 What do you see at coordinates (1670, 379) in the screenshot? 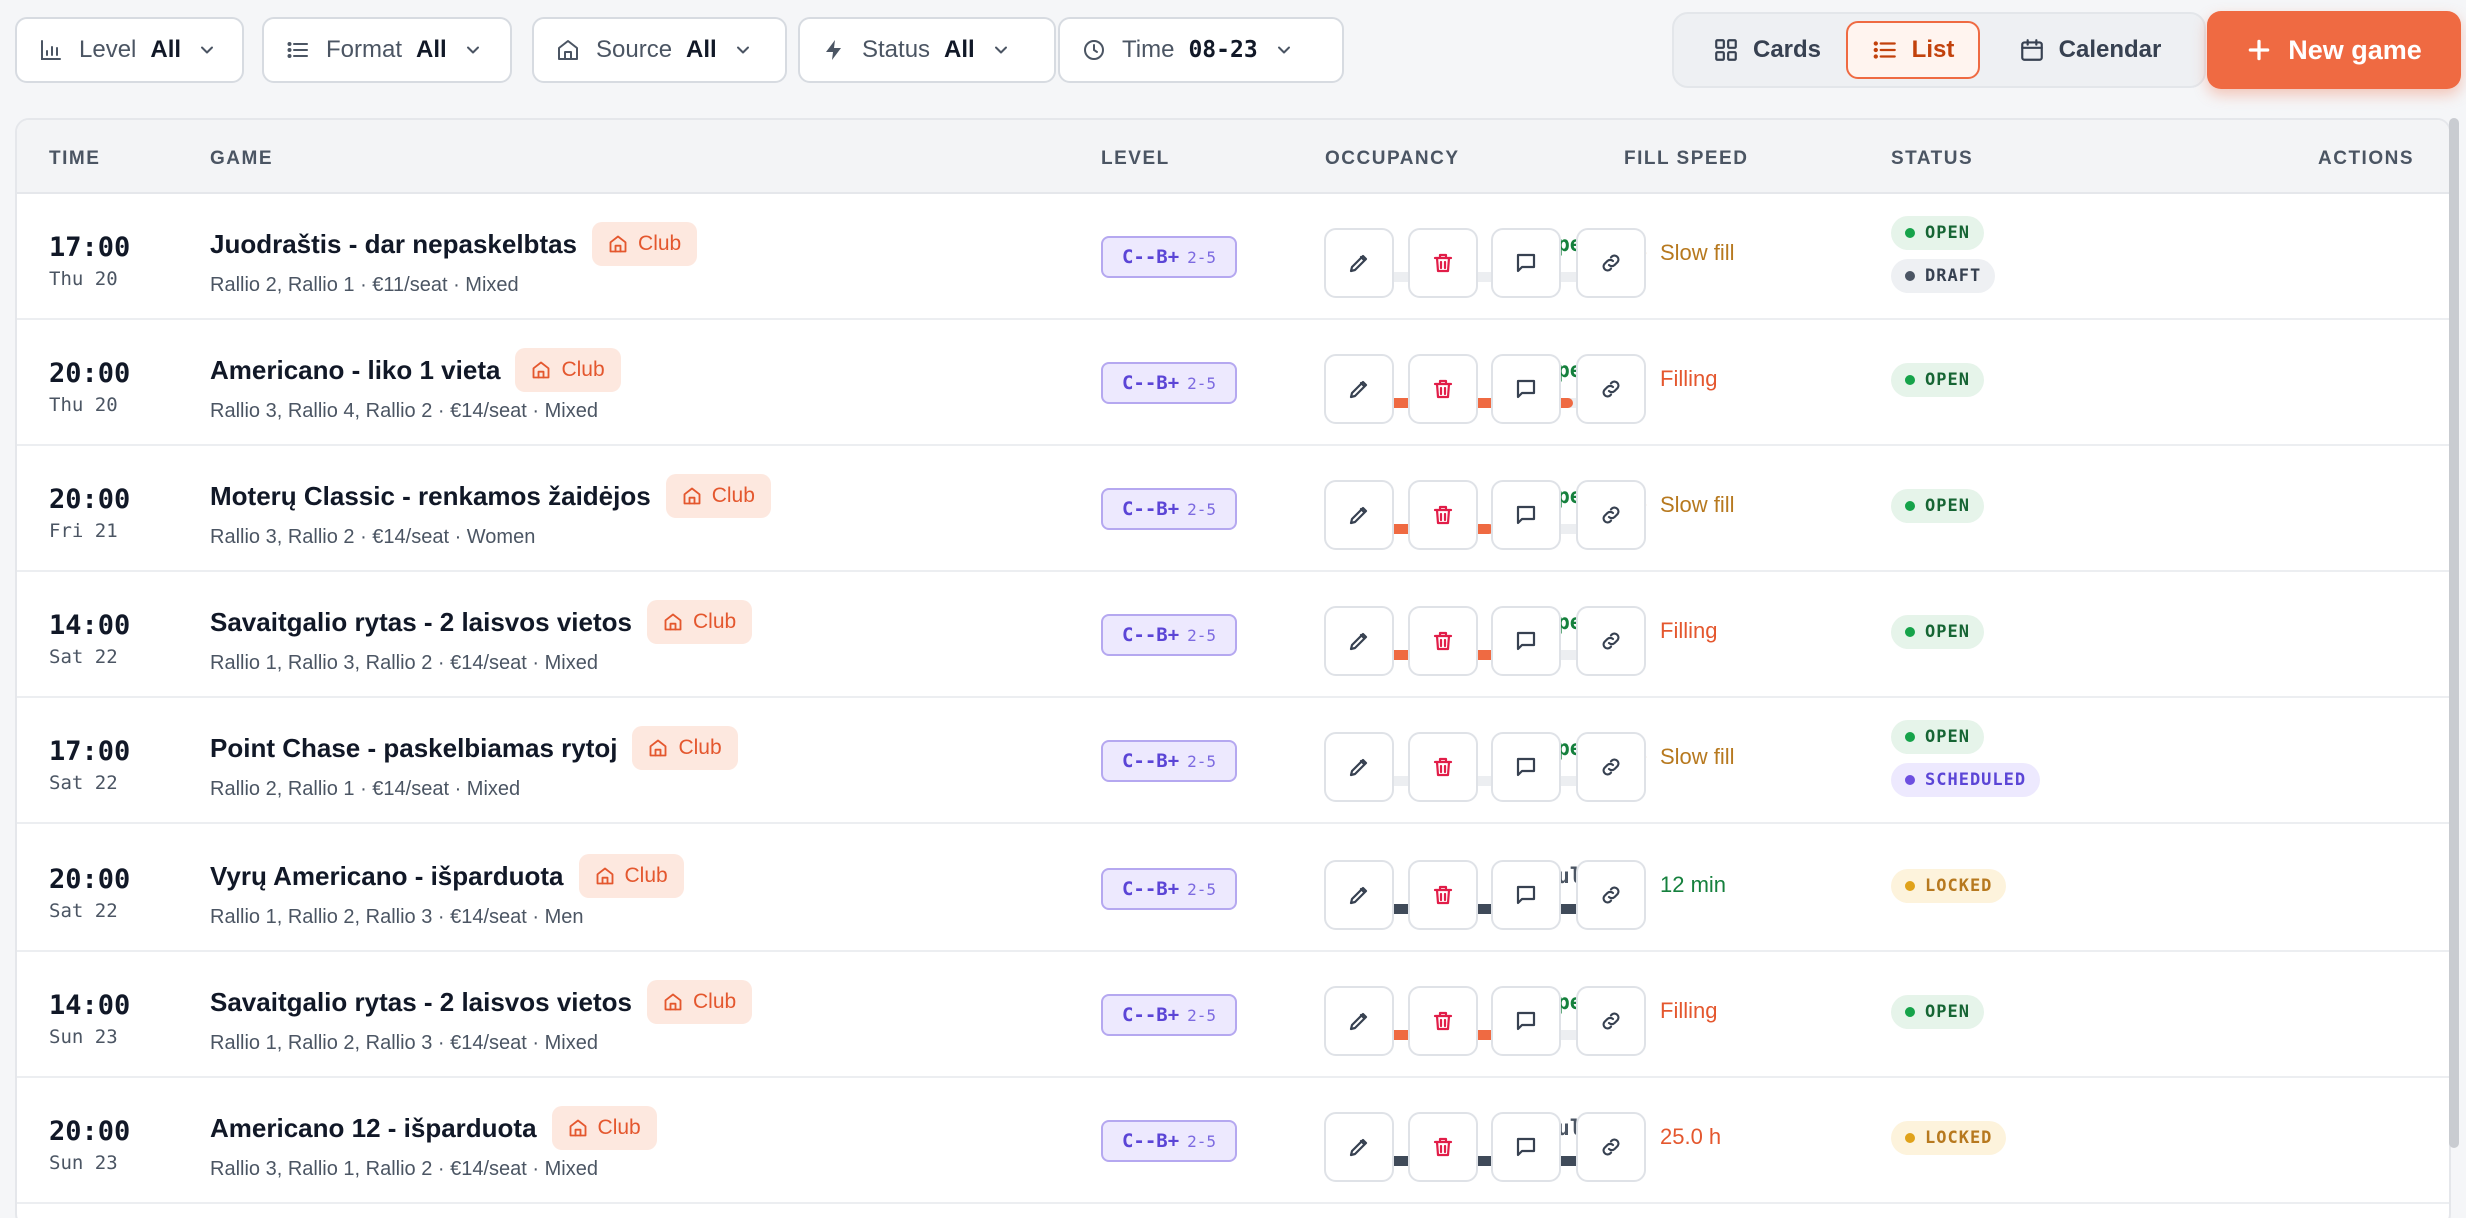
I see `fill-speed: Filling` at bounding box center [1670, 379].